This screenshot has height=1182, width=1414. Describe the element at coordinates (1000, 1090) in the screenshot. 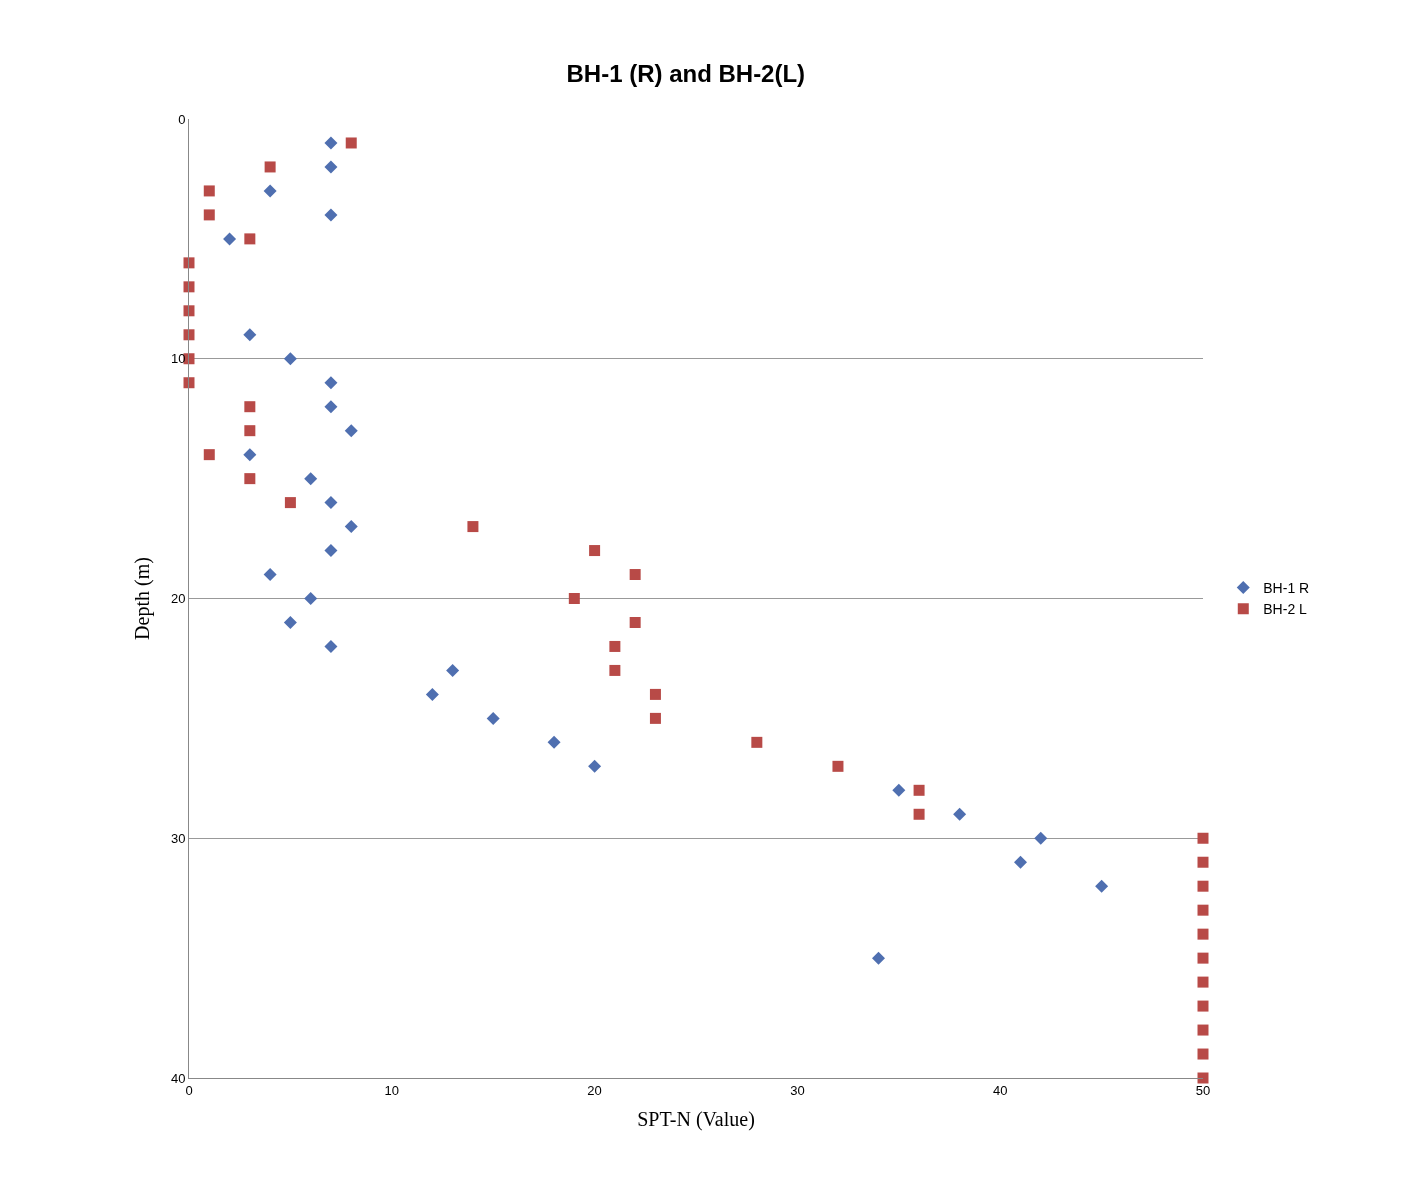

I see `x-tick-label: 40` at that location.